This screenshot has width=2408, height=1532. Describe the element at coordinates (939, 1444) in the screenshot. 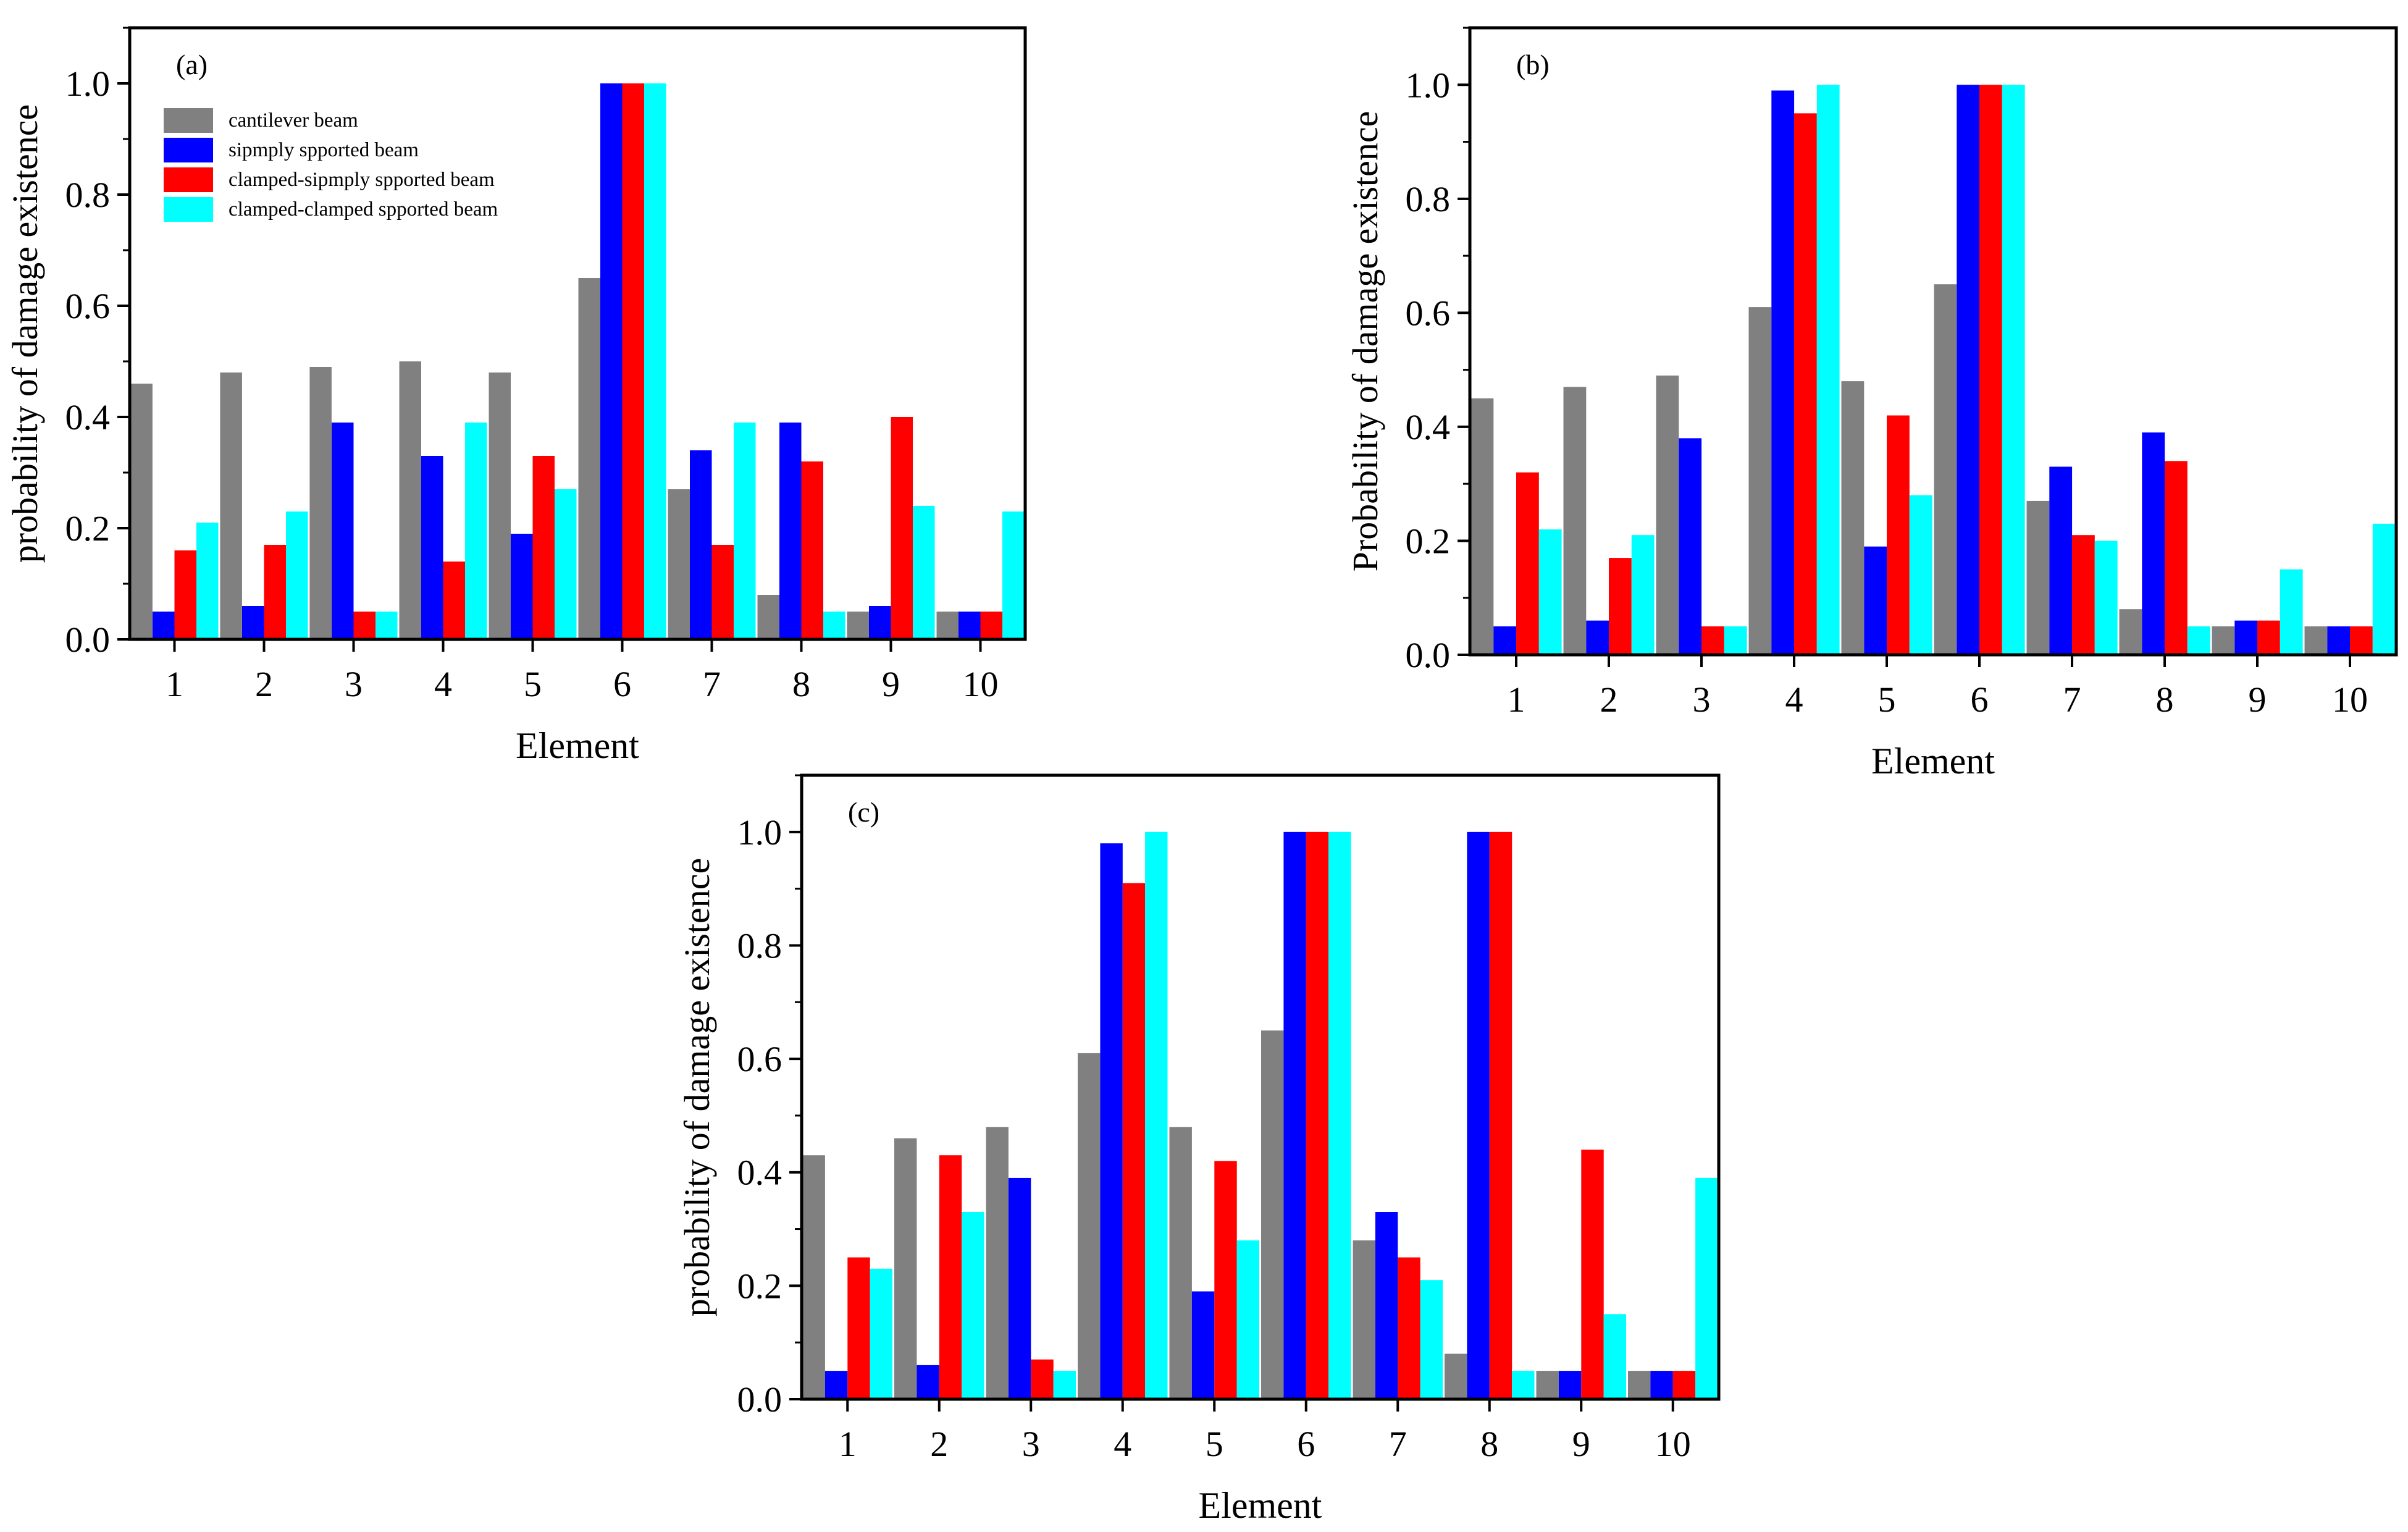

I see `x-tick-label: 2` at that location.